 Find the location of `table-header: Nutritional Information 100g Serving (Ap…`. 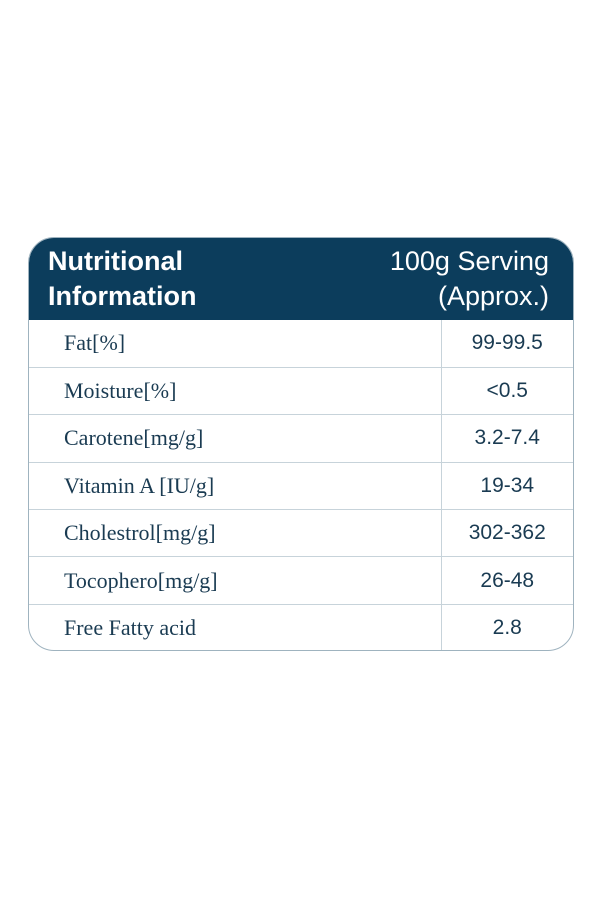

table-header: Nutritional Information 100g Serving (Ap… is located at coordinates (301, 279).